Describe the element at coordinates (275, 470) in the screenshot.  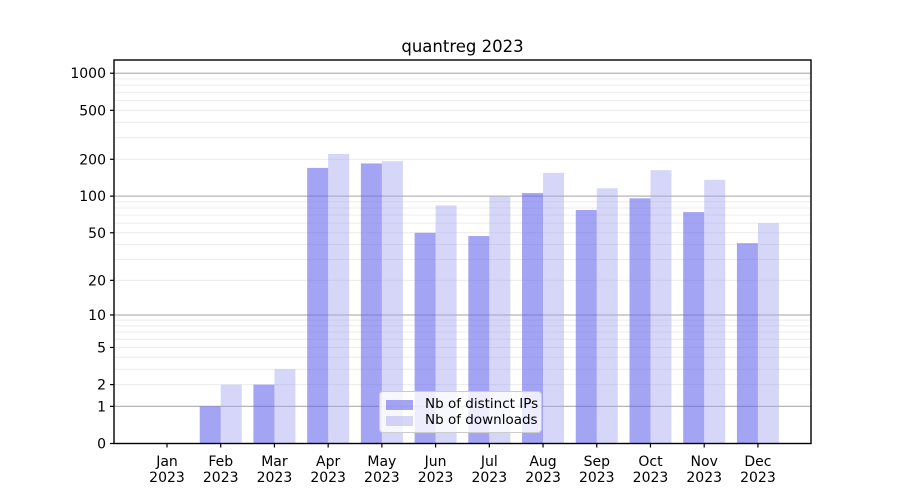
I see `x-tick-label-mar: Mar 2023` at that location.